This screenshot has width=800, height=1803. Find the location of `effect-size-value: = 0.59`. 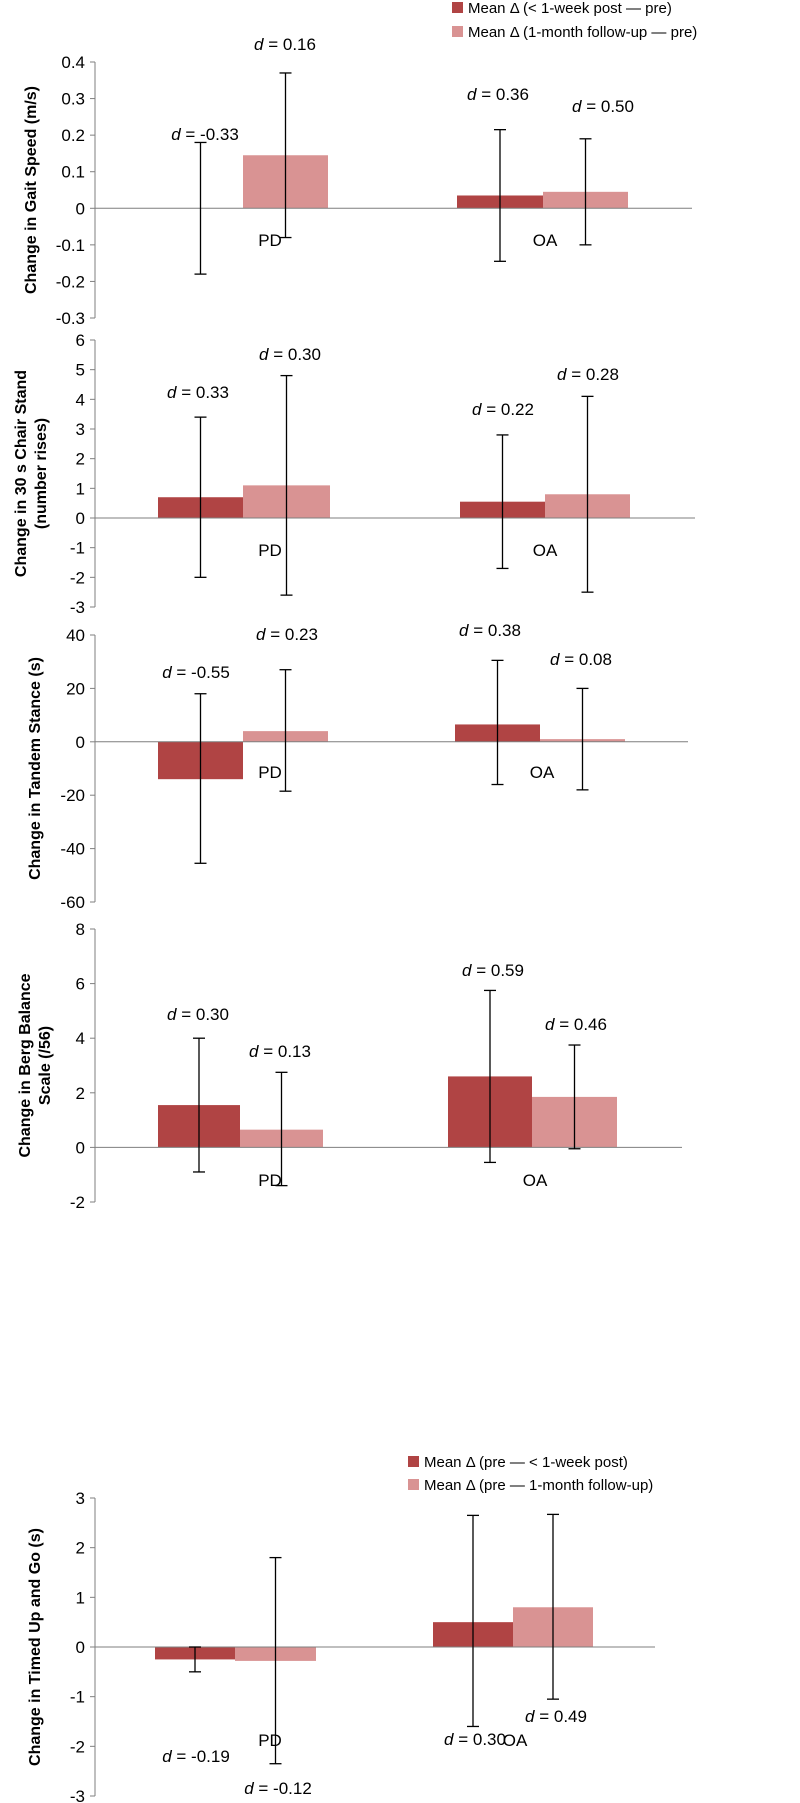

effect-size-value: = 0.59 is located at coordinates (498, 970).